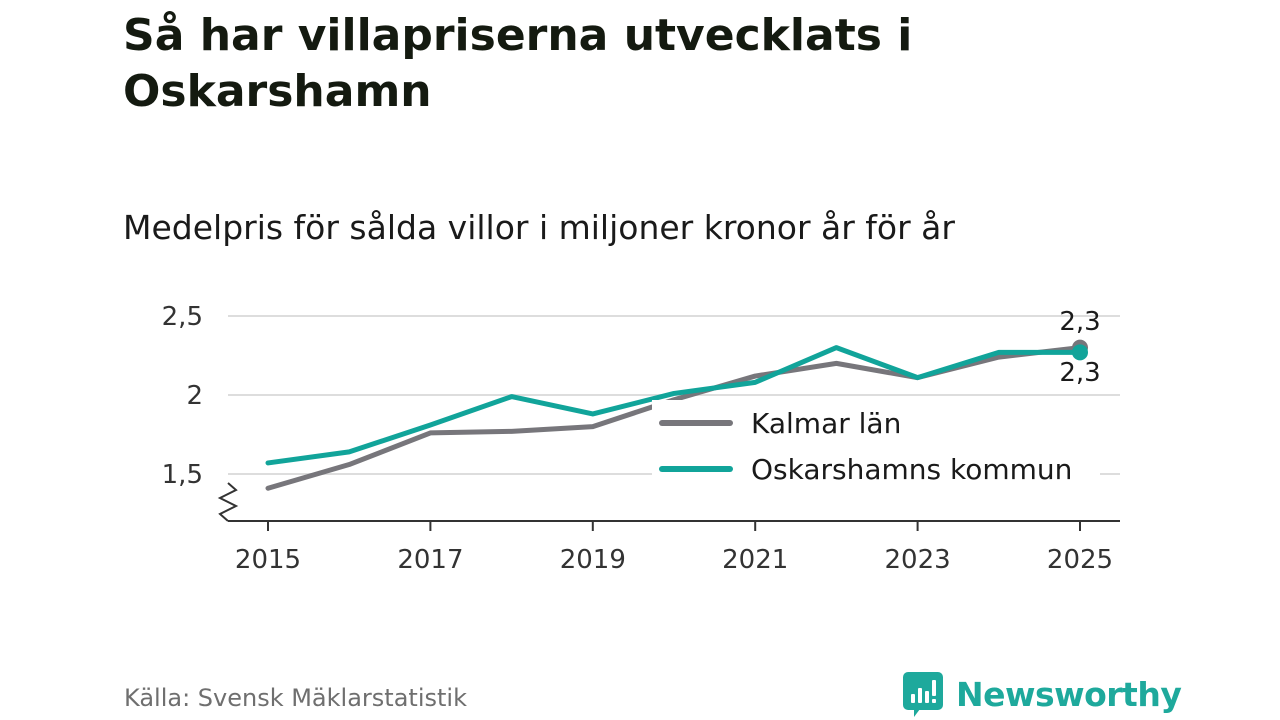 This screenshot has height=720, width=1280. Describe the element at coordinates (923, 694) in the screenshot. I see `newsworthy-logo-icon` at that location.